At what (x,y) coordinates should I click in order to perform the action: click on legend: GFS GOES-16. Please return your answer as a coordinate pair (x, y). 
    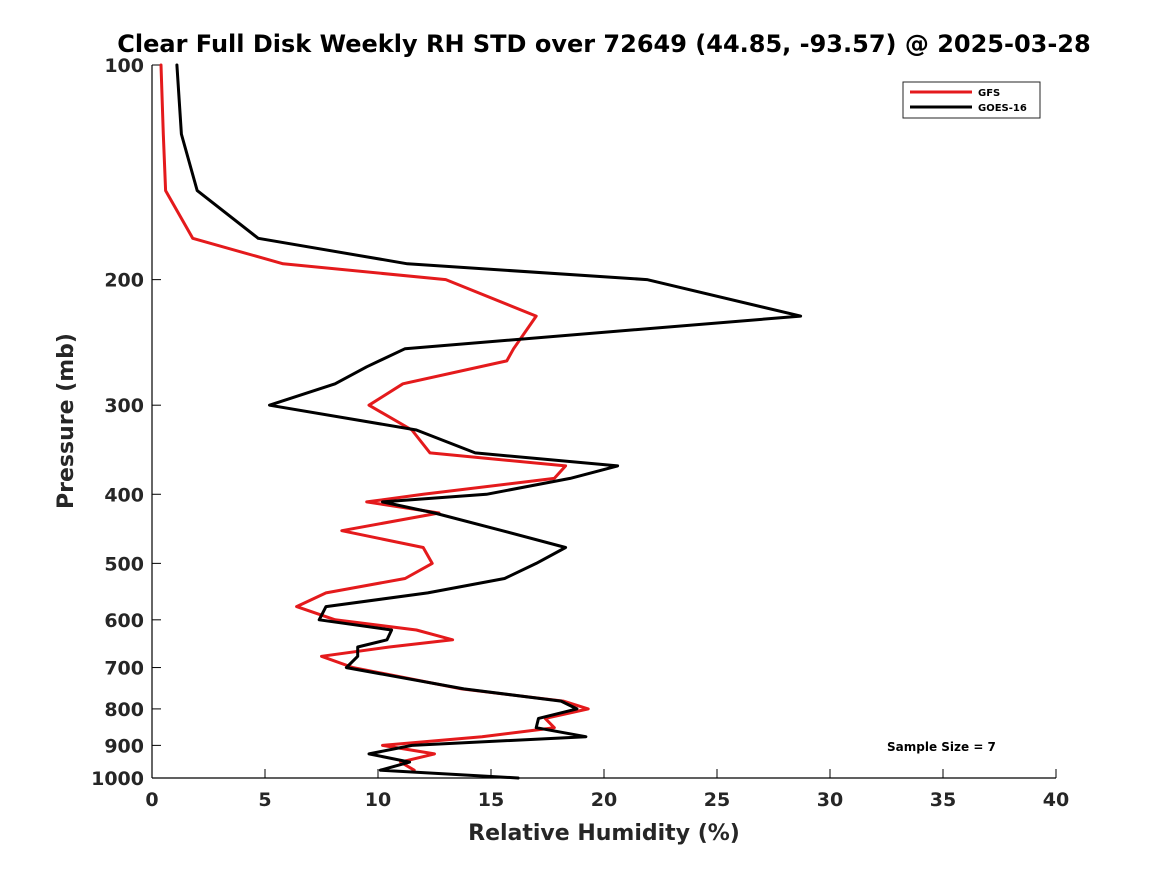
    Looking at the image, I should click on (971, 100).